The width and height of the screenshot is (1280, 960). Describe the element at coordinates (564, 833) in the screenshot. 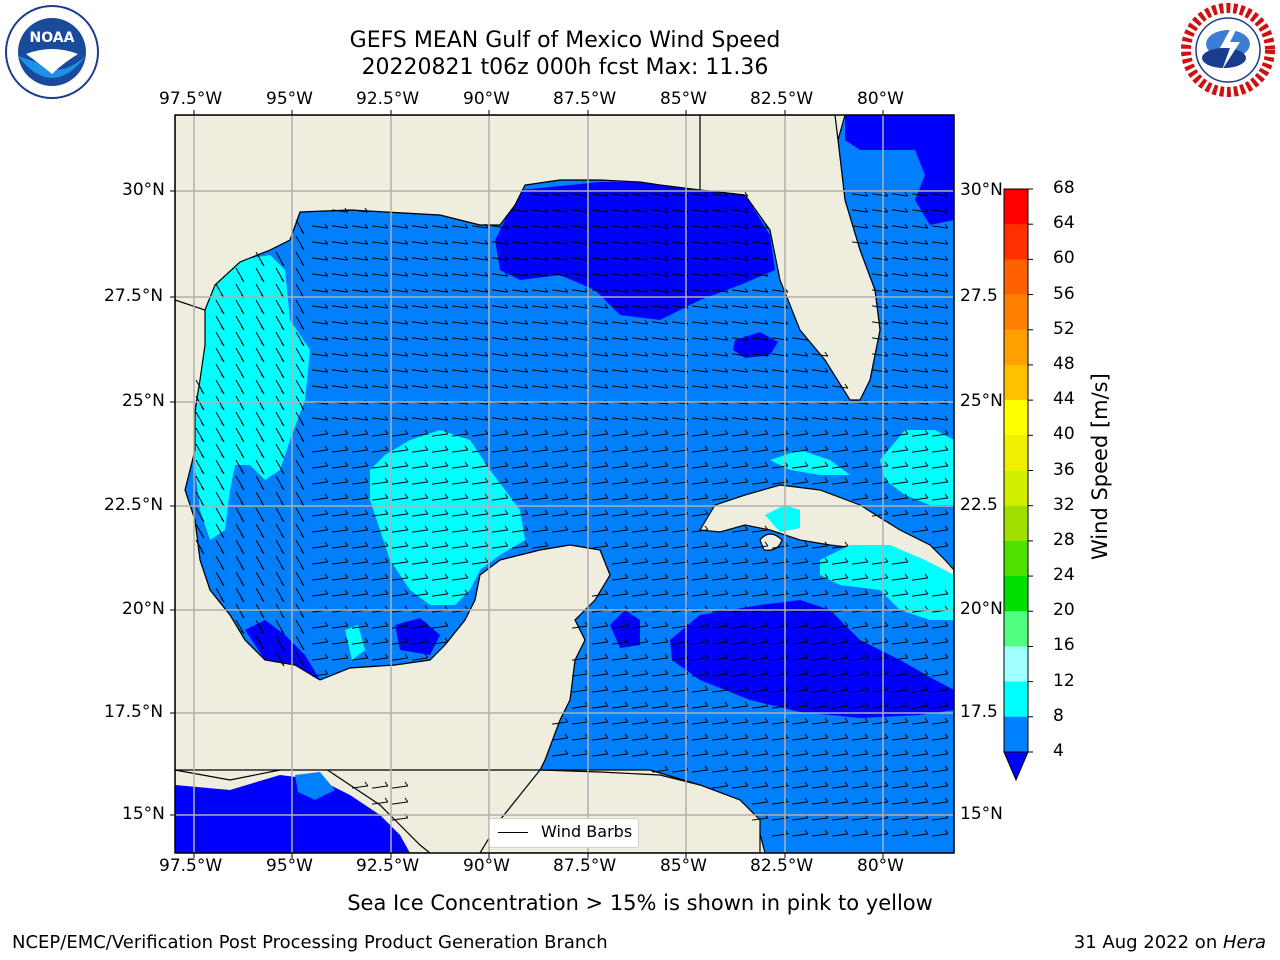

I see `map-legend: Wind Barbs` at that location.